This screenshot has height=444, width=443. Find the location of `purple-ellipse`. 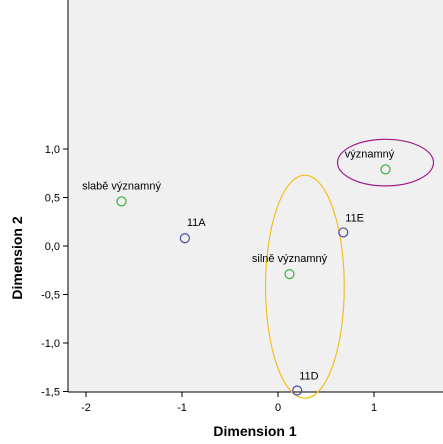

purple-ellipse is located at coordinates (385, 162).